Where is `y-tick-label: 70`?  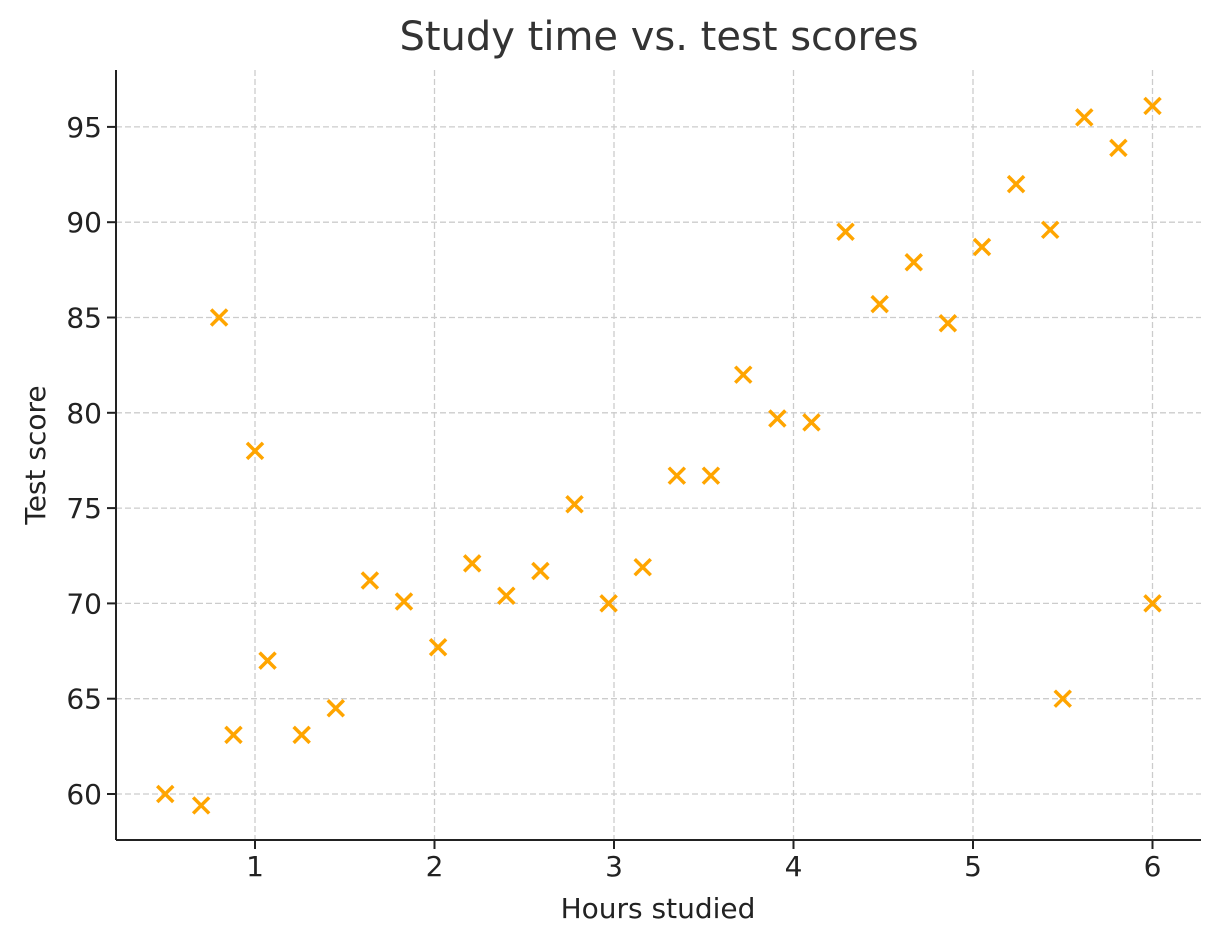
y-tick-label: 70 is located at coordinates (84, 603).